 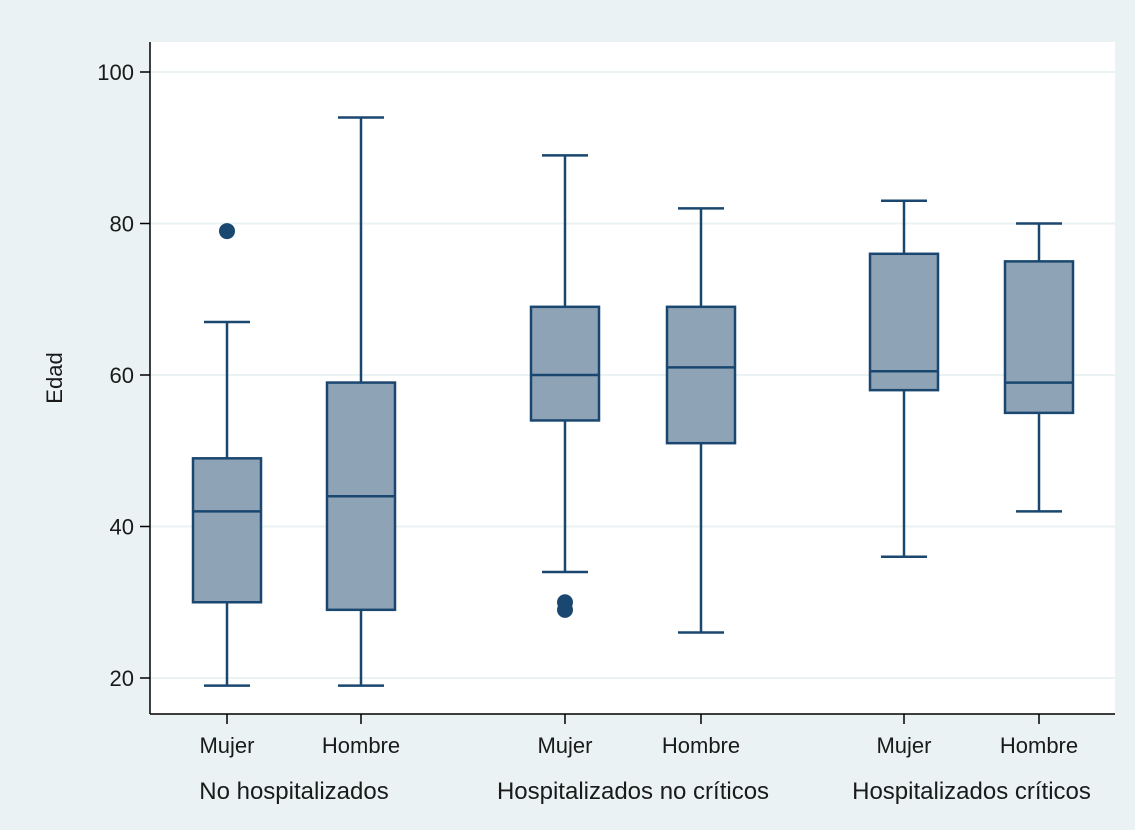 I want to click on y-axis-title: Edad, so click(x=54, y=377).